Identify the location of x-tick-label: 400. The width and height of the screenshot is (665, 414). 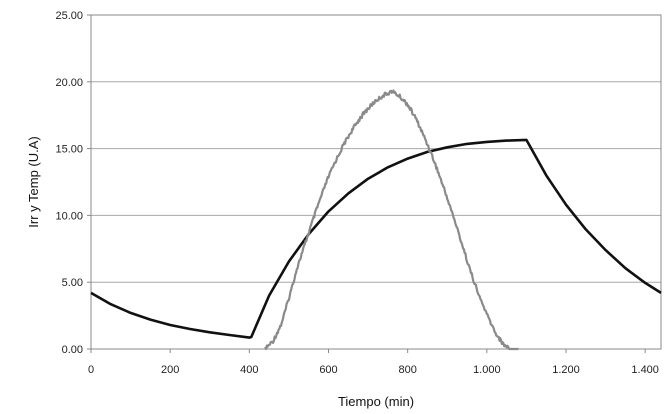
(249, 370).